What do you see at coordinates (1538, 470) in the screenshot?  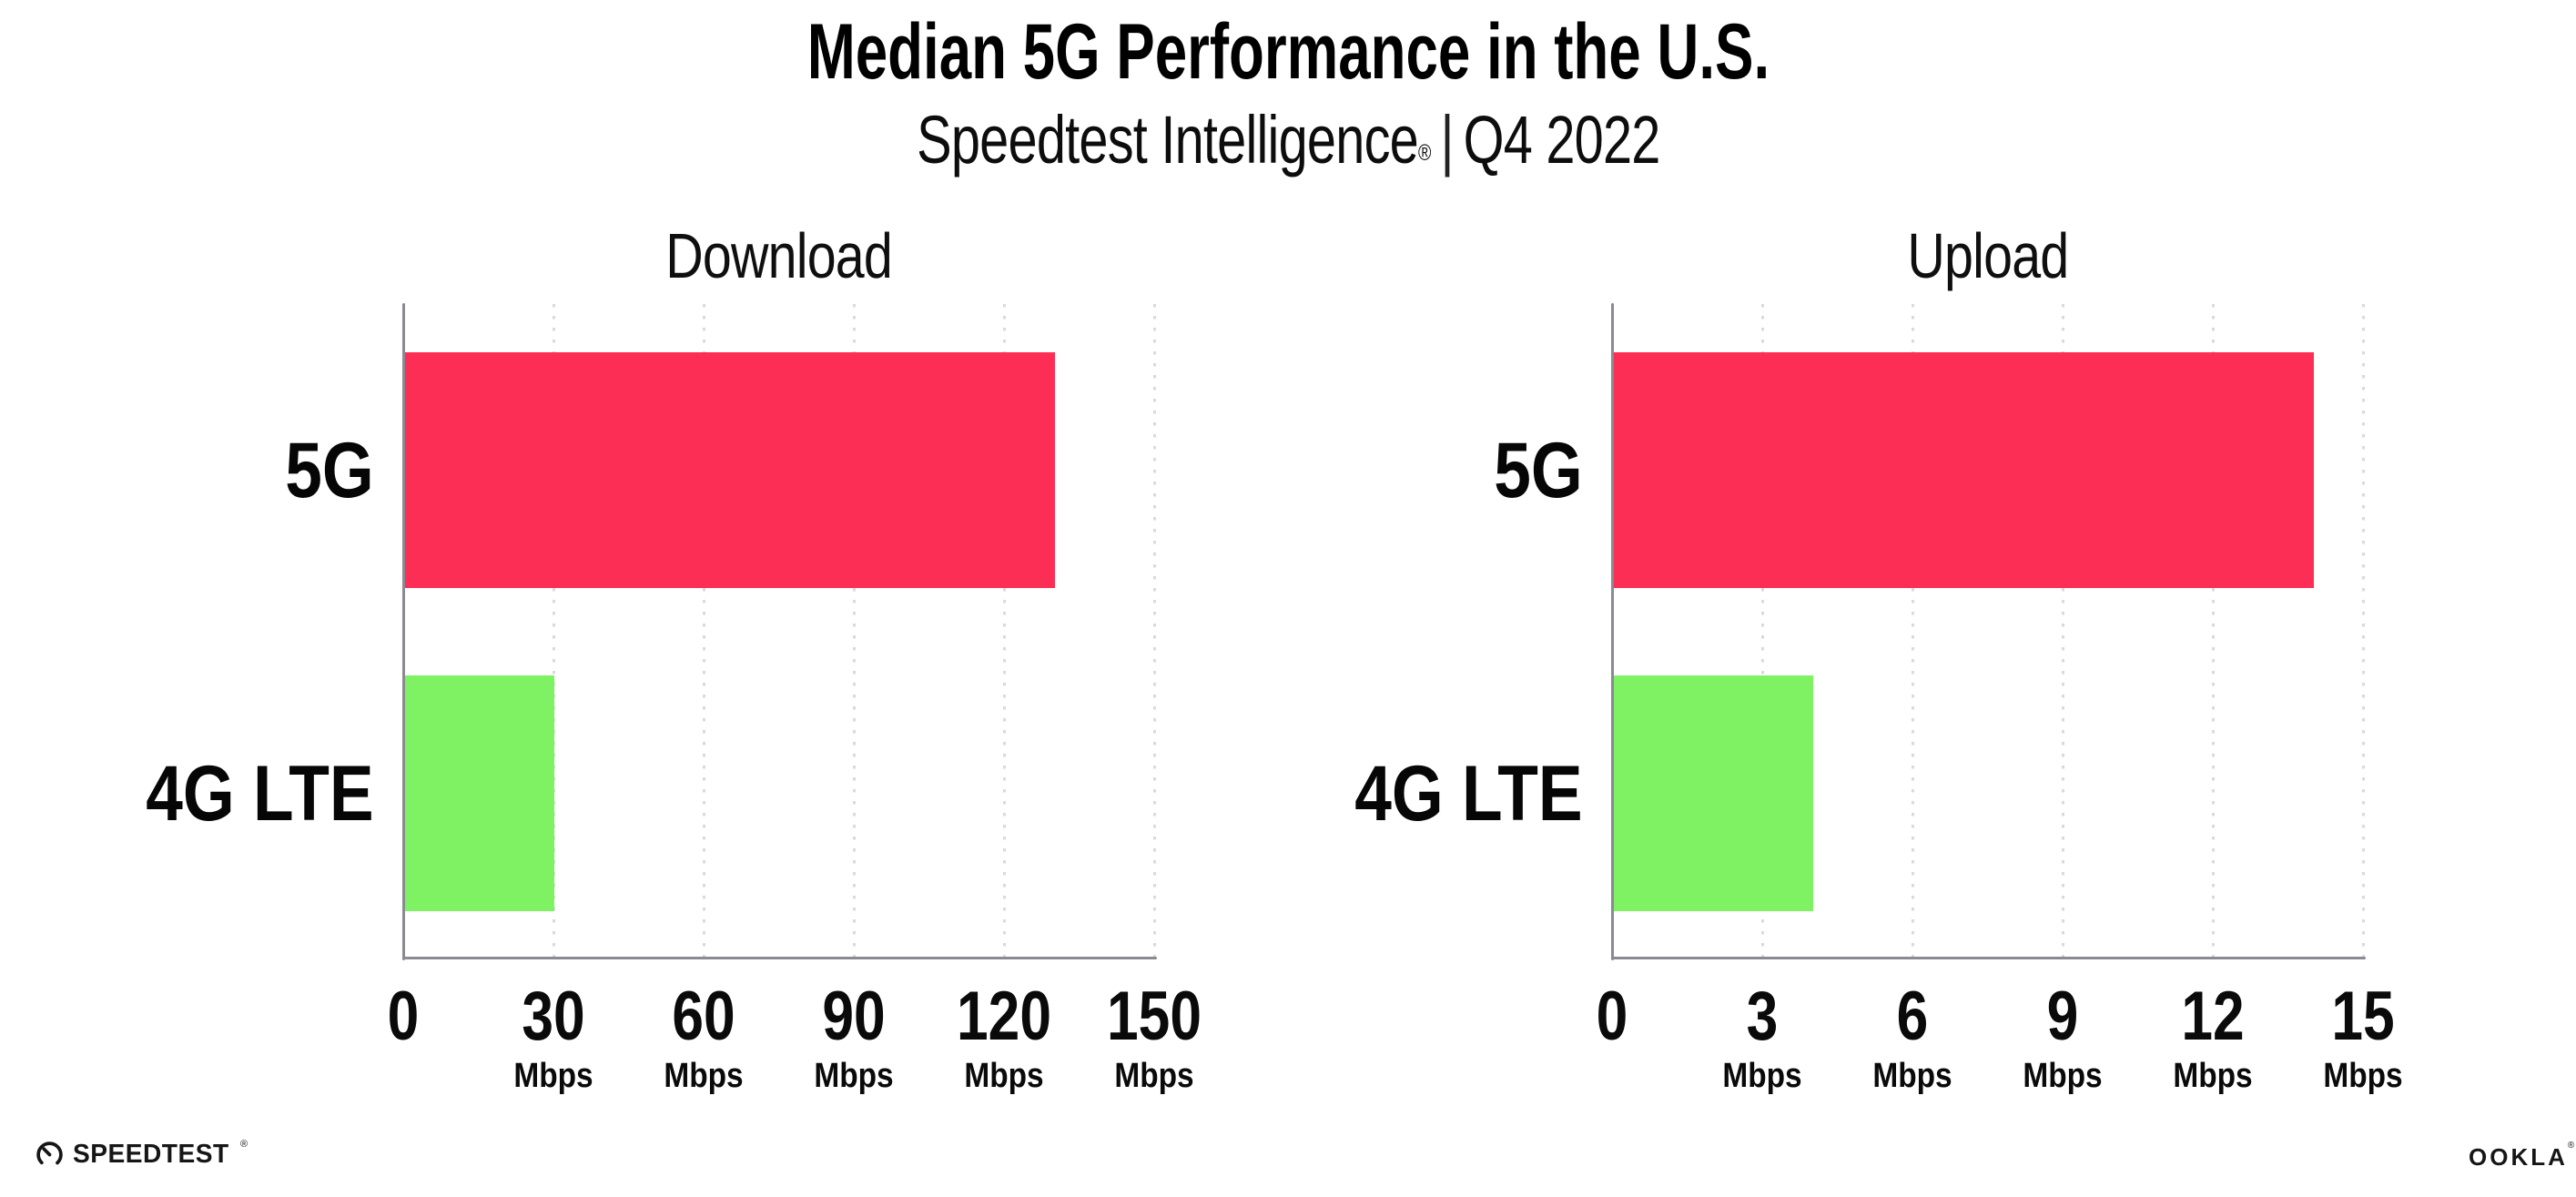 I see `upload-category-label-5g: 5G` at bounding box center [1538, 470].